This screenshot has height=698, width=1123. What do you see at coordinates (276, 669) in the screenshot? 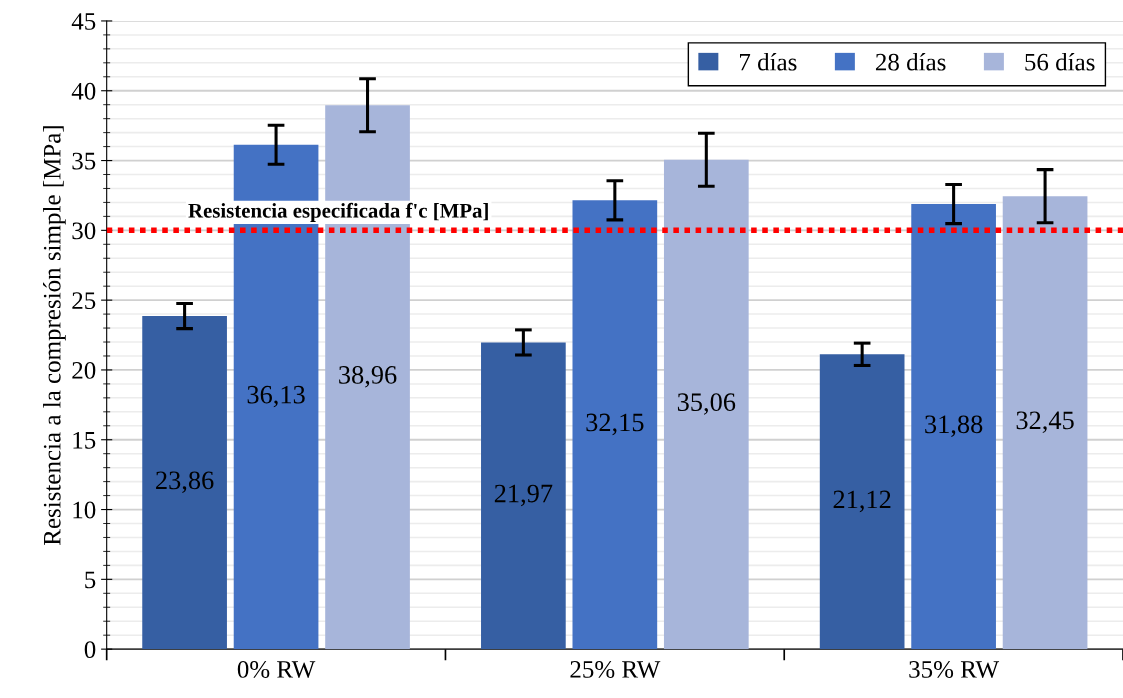
I see `x-tick-label: 0% RW` at bounding box center [276, 669].